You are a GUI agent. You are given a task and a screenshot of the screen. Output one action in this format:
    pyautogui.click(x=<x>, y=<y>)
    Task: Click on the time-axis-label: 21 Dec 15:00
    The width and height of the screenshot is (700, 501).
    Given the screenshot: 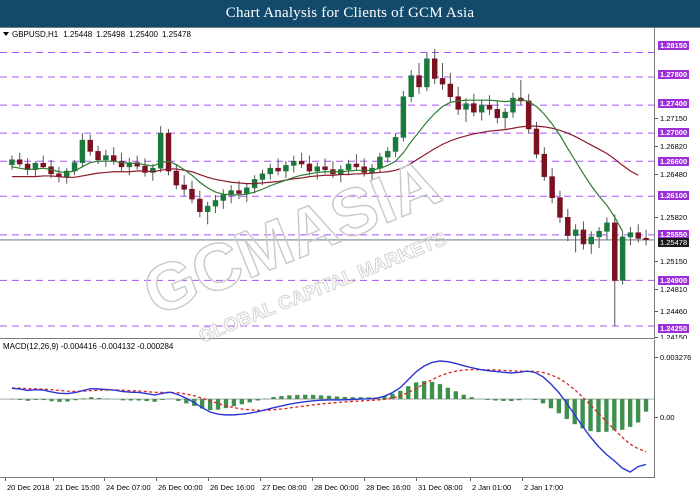 What is the action you would take?
    pyautogui.click(x=77, y=487)
    